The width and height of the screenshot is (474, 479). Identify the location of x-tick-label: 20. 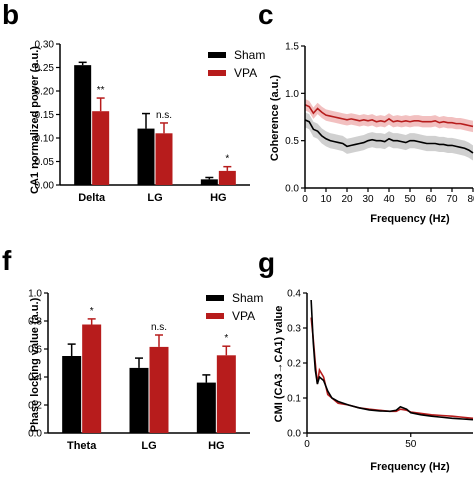
(347, 199).